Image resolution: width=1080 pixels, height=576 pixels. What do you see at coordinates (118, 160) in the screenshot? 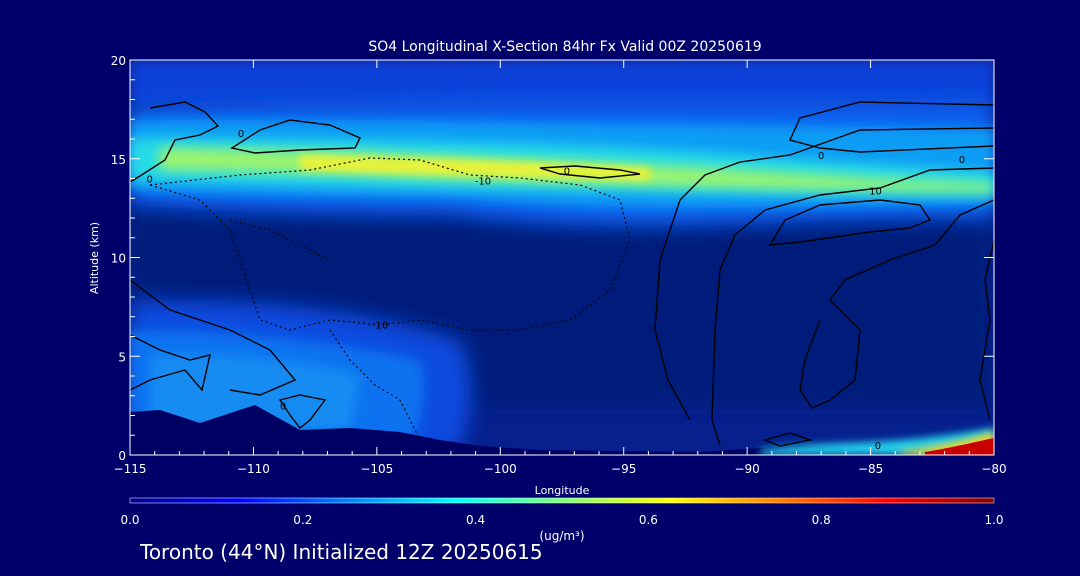
I see `y-tick-label: 15` at bounding box center [118, 160].